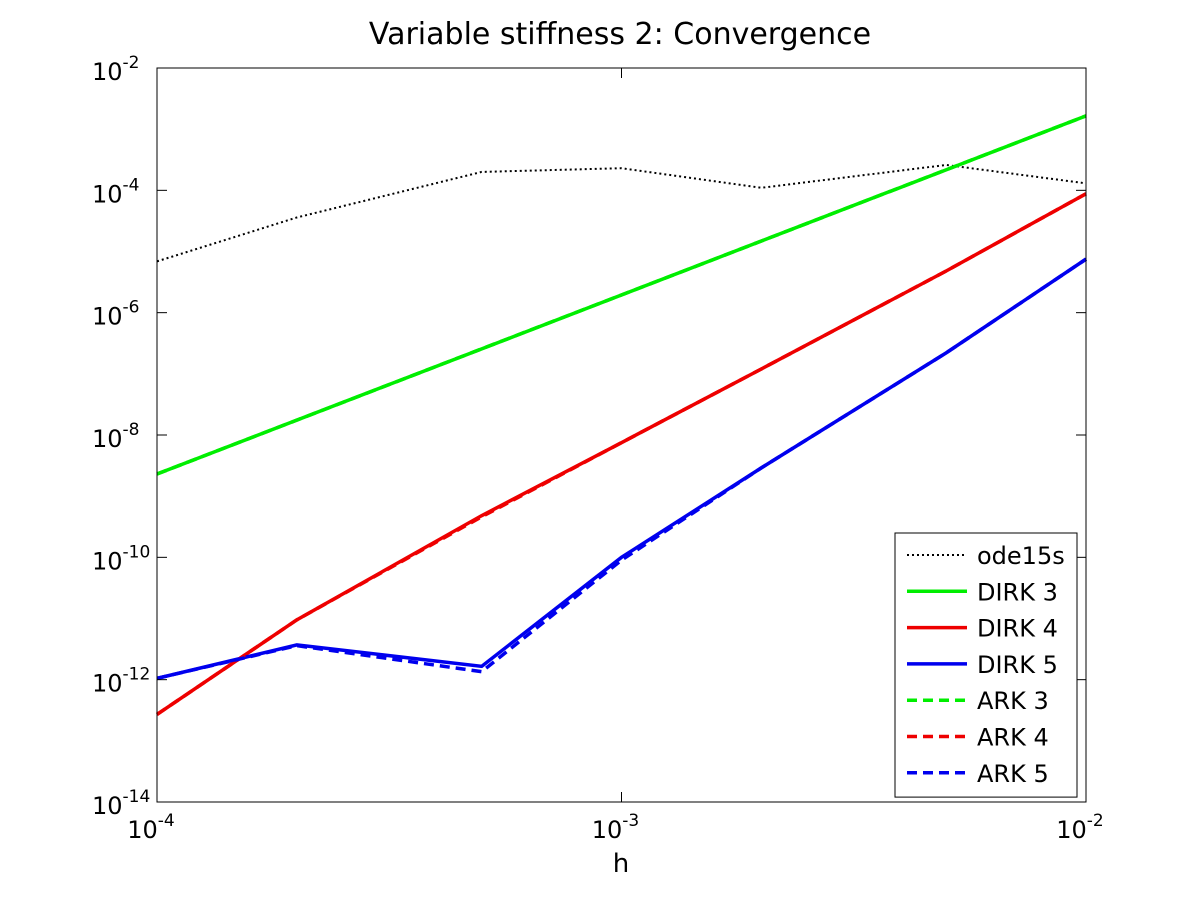  What do you see at coordinates (131, 430) in the screenshot?
I see `y-tick-label-exponent: -8` at bounding box center [131, 430].